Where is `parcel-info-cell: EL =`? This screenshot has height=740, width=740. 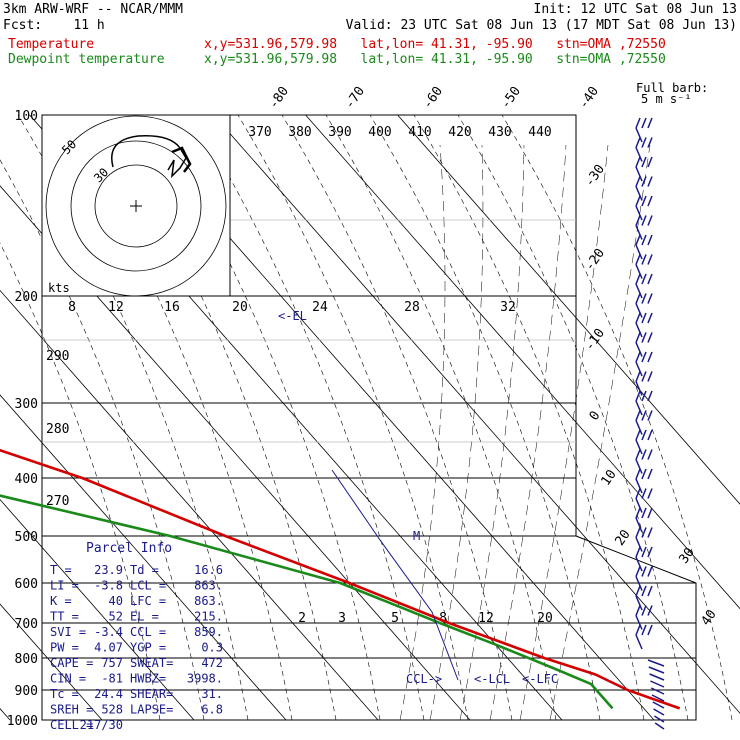 parcel-info-cell: EL = is located at coordinates (144, 617).